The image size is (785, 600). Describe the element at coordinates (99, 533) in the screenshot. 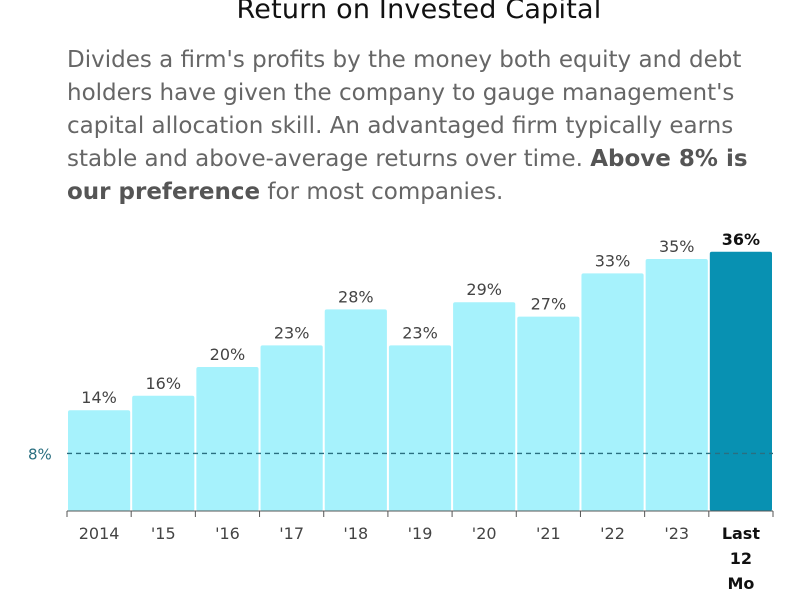

I see `x-tick-label-0: 2014` at that location.